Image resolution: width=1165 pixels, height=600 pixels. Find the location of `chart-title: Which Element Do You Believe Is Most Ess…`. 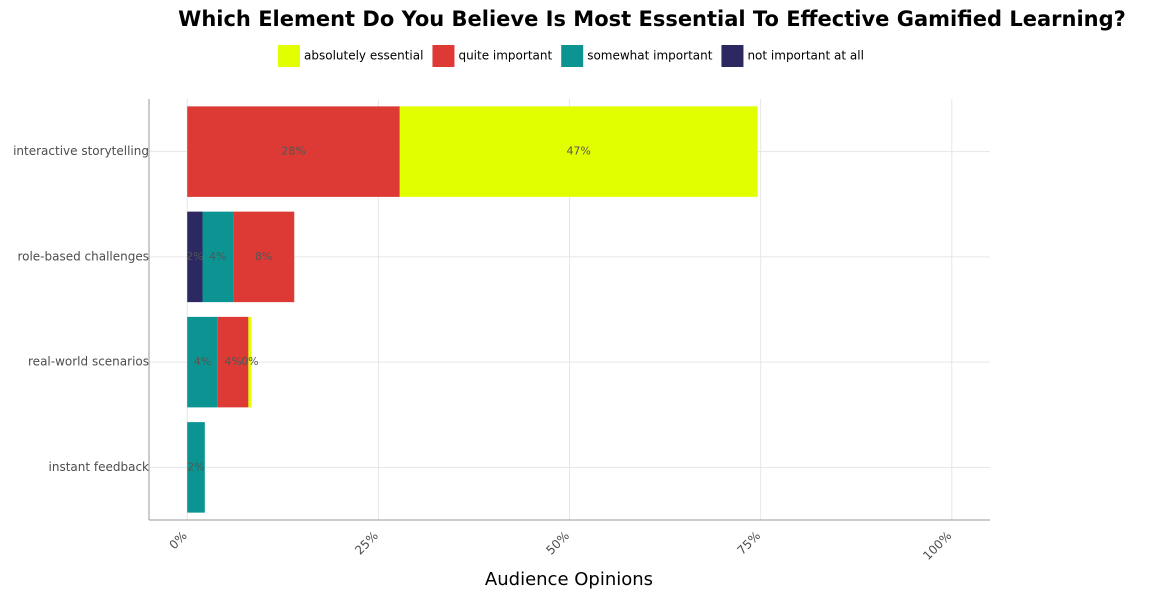

chart-title: Which Element Do You Believe Is Most Ess… is located at coordinates (652, 19).